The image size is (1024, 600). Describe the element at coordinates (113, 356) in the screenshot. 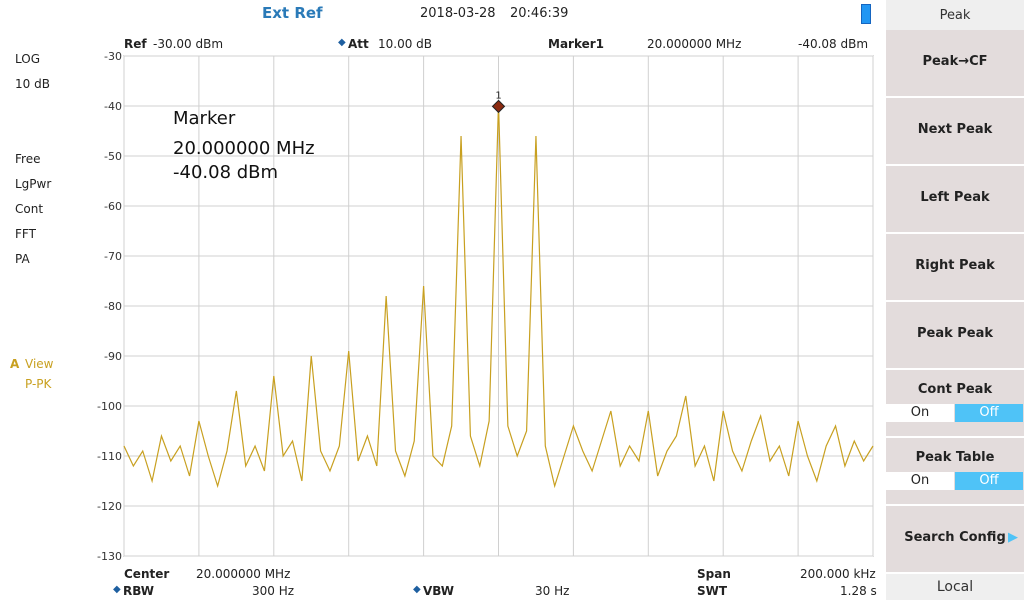

I see `y-tick-label: -90` at that location.